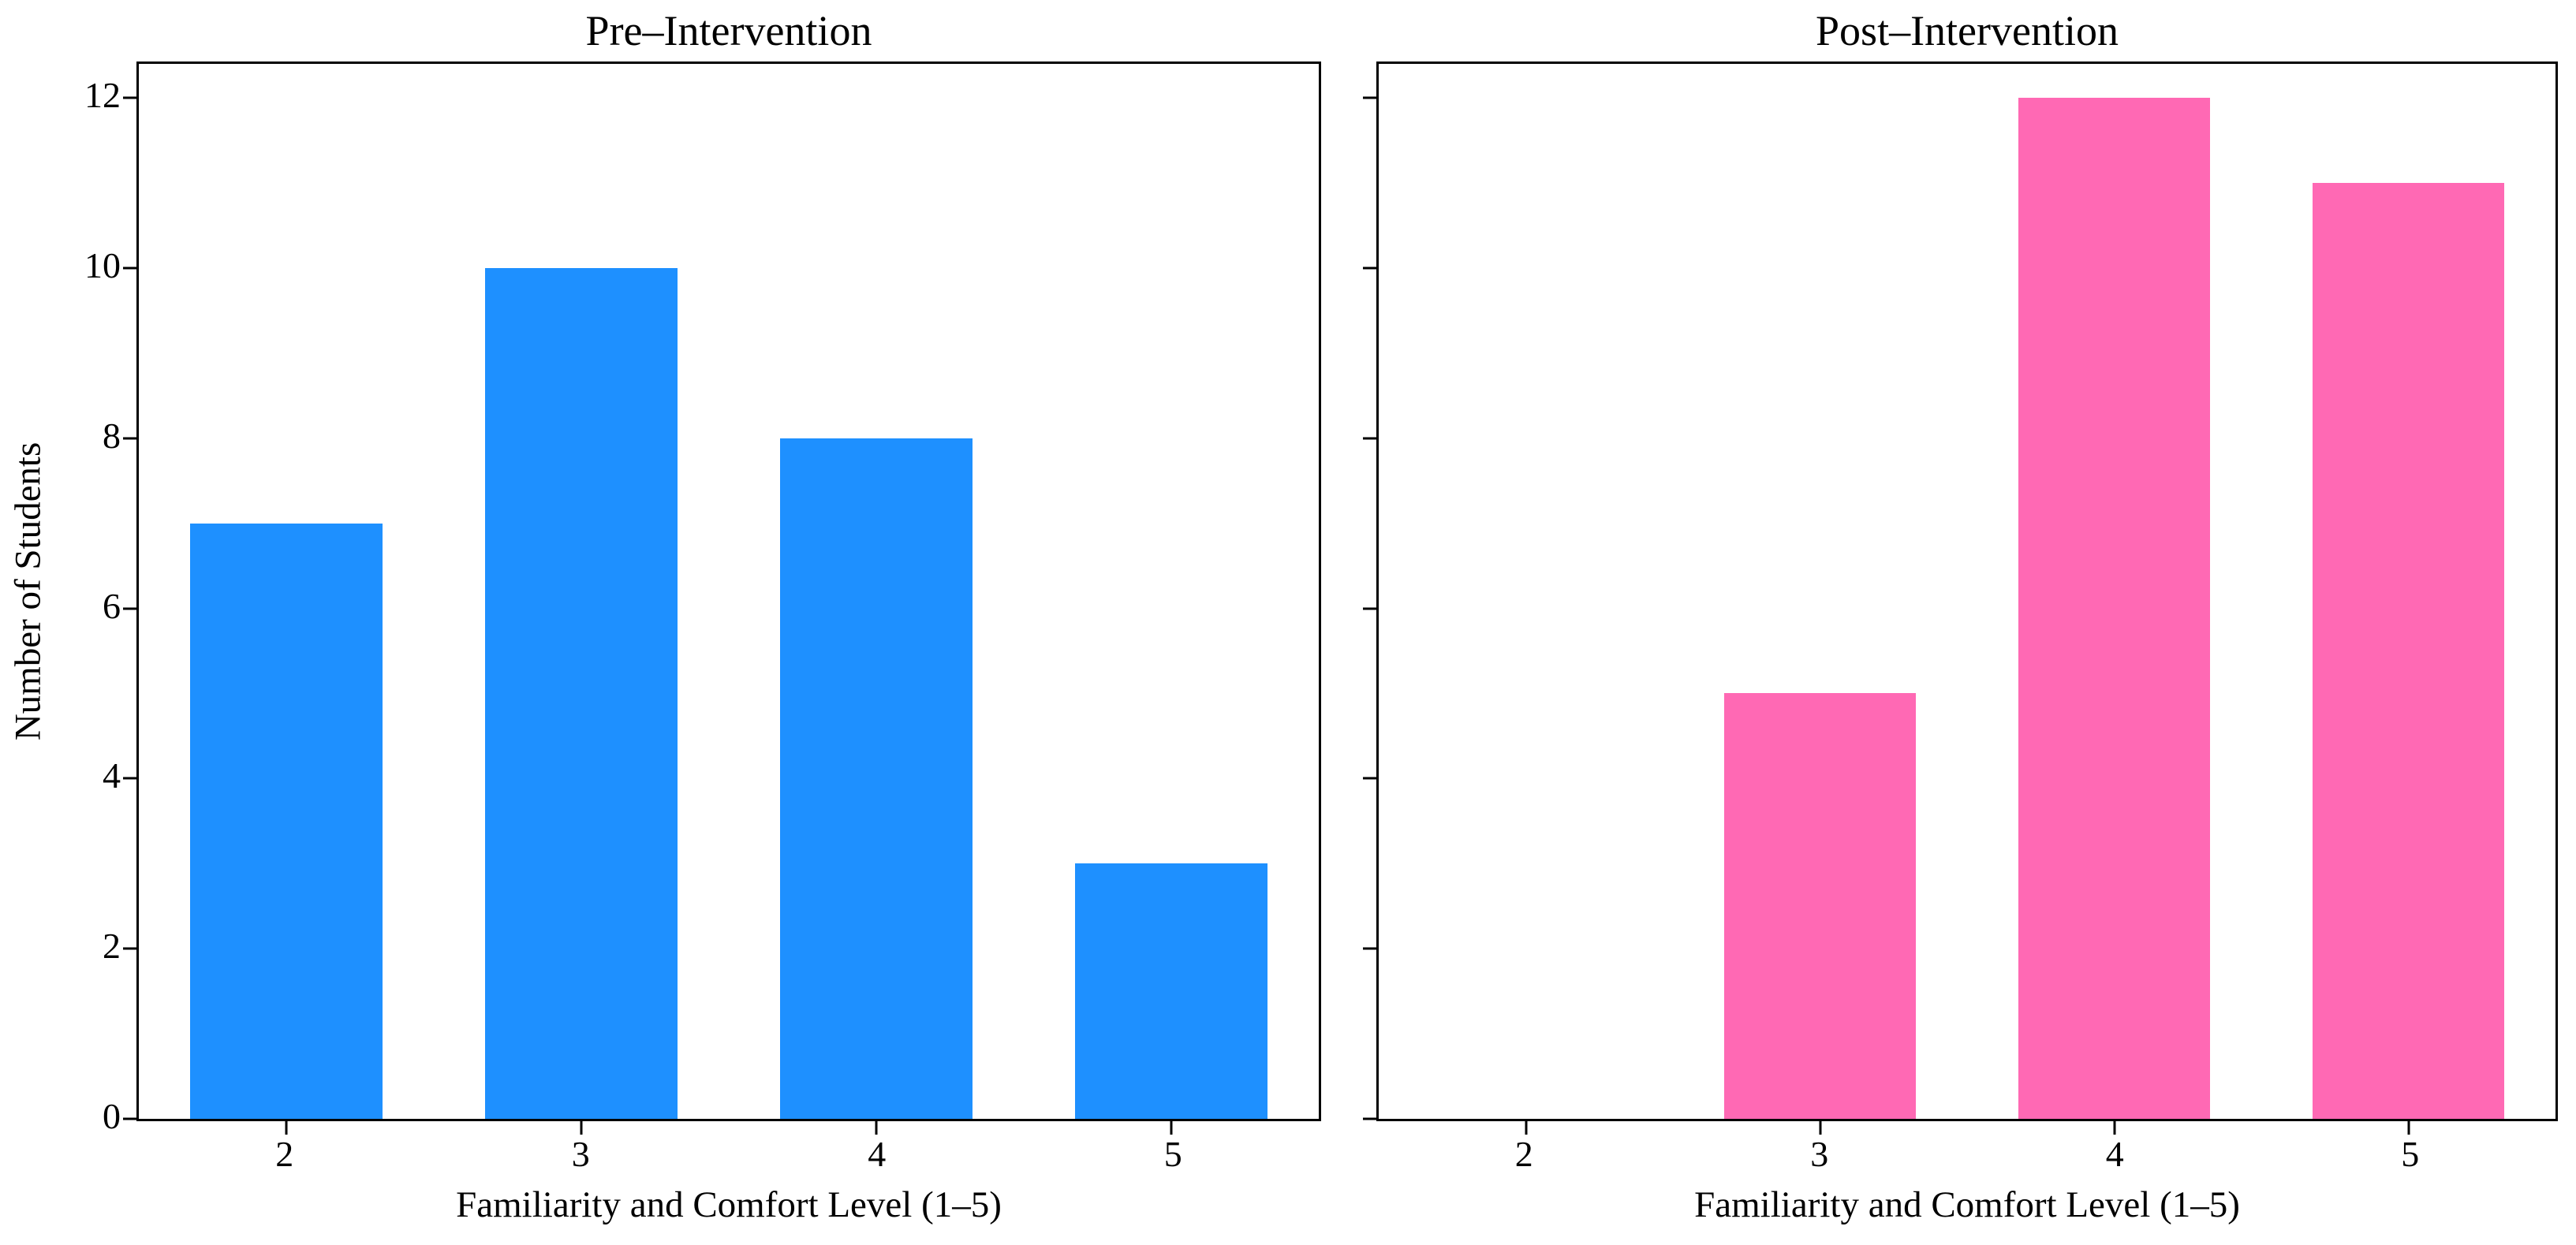  Describe the element at coordinates (1967, 1204) in the screenshot. I see `post-x-axis-label: Familiarity and Comfort Level (1–5)` at that location.